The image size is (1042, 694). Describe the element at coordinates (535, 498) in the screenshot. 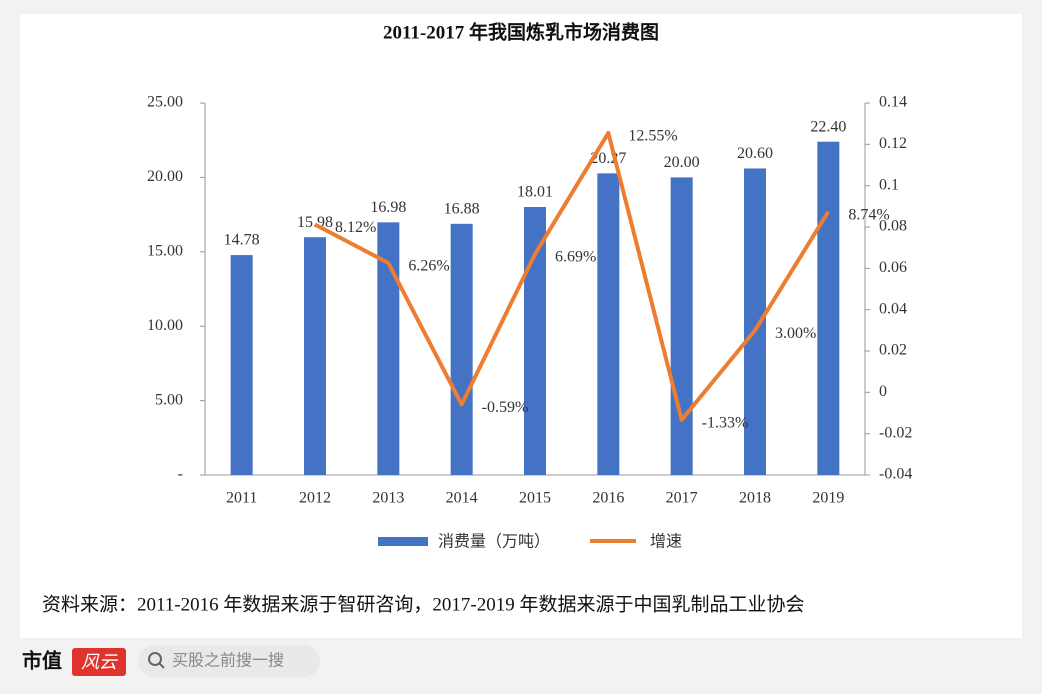

I see `x-tick-label: 2015` at that location.